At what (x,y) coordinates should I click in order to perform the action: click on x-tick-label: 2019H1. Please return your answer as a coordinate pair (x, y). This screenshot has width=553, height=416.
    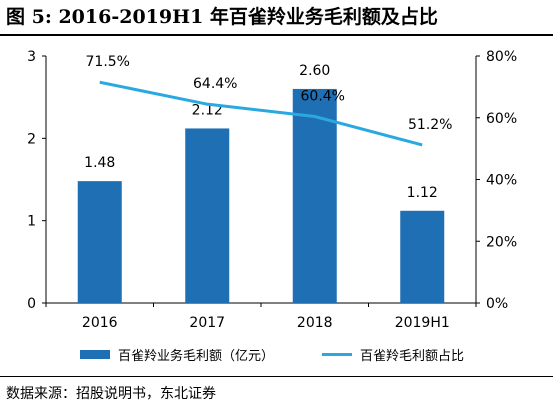
    Looking at the image, I should click on (422, 323).